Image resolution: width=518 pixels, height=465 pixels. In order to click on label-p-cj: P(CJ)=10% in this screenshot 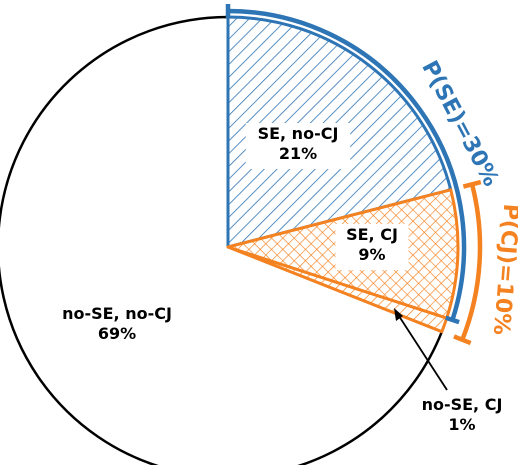, I will do `click(503, 269)`.